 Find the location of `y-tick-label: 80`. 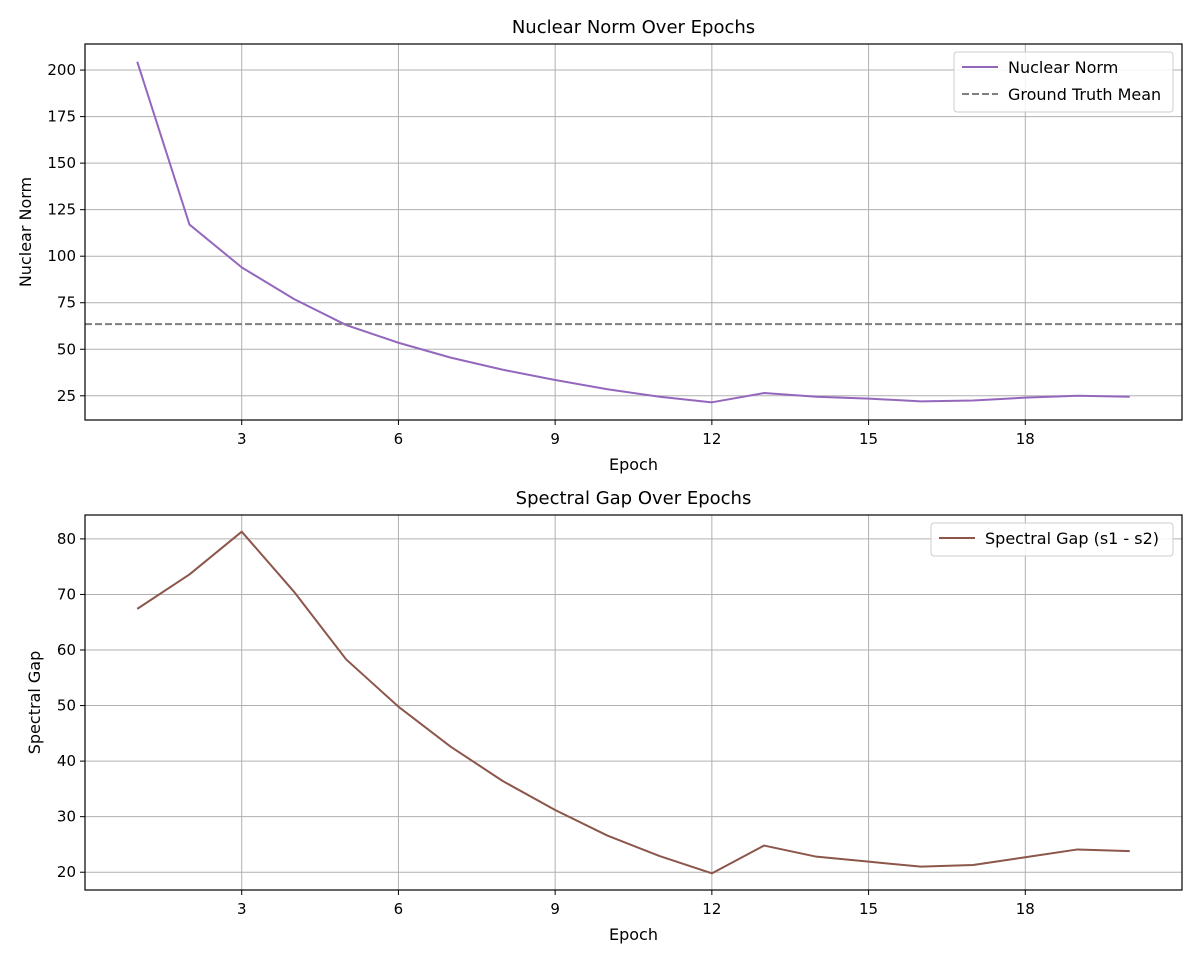

y-tick-label: 80 is located at coordinates (66, 539).